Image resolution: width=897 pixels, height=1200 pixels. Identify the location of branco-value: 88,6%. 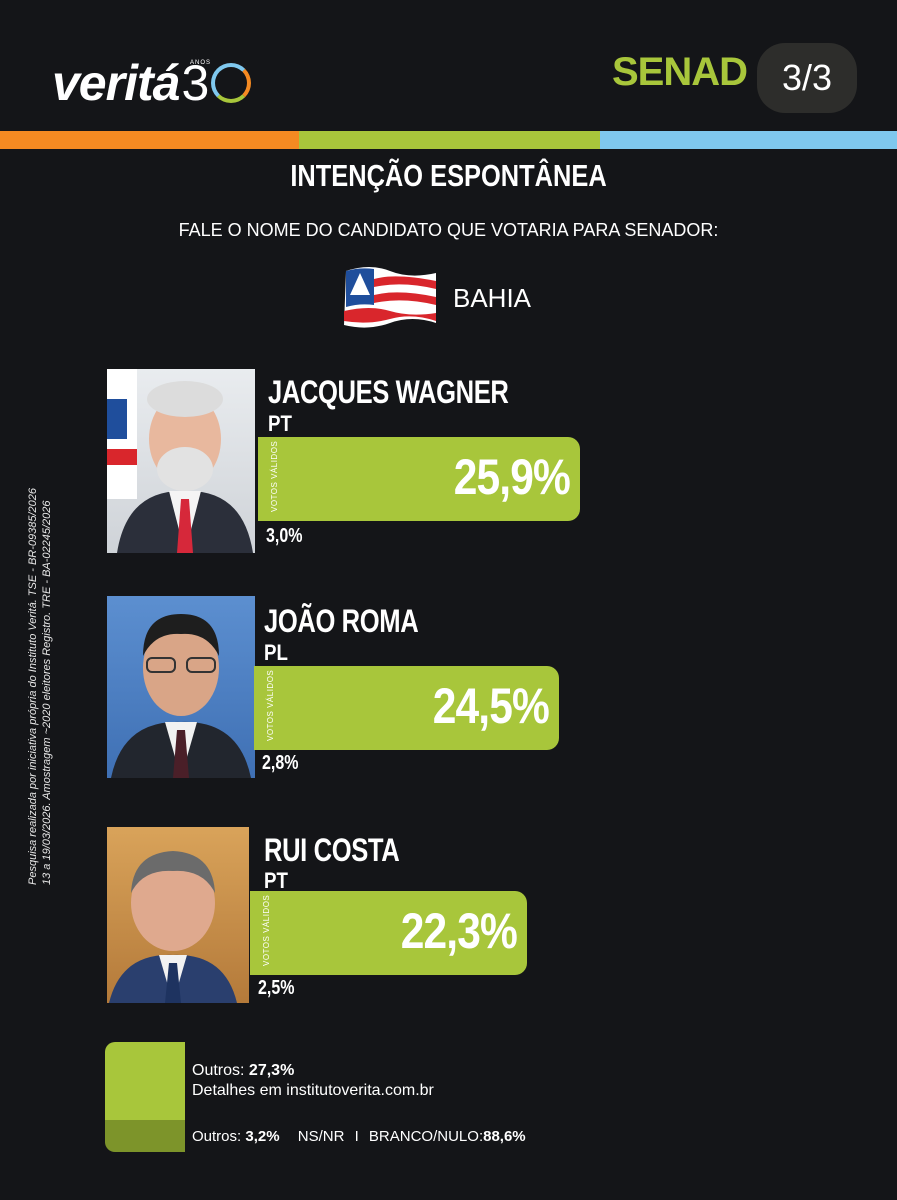
(504, 1136).